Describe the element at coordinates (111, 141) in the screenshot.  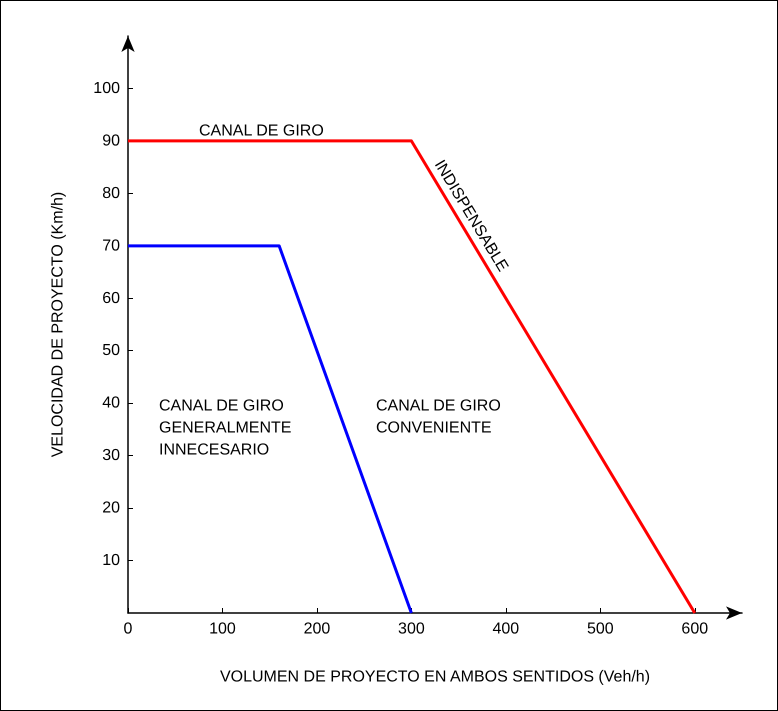
I see `y-tick-label: 90` at that location.